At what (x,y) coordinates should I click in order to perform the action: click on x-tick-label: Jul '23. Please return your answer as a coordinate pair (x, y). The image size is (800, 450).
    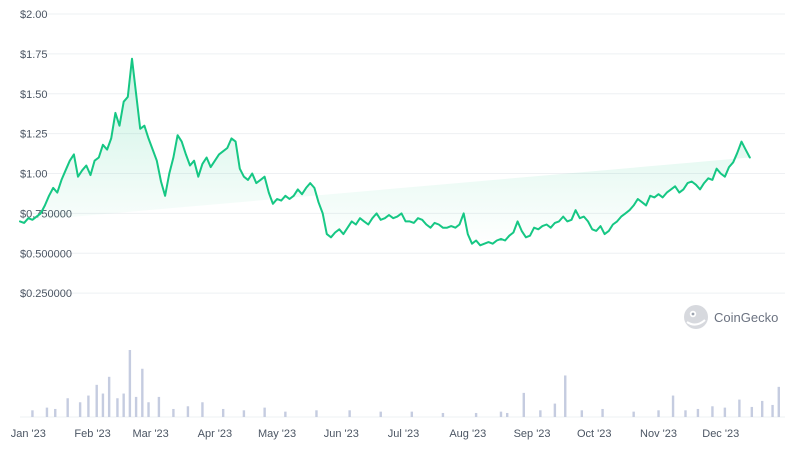
    Looking at the image, I should click on (403, 434).